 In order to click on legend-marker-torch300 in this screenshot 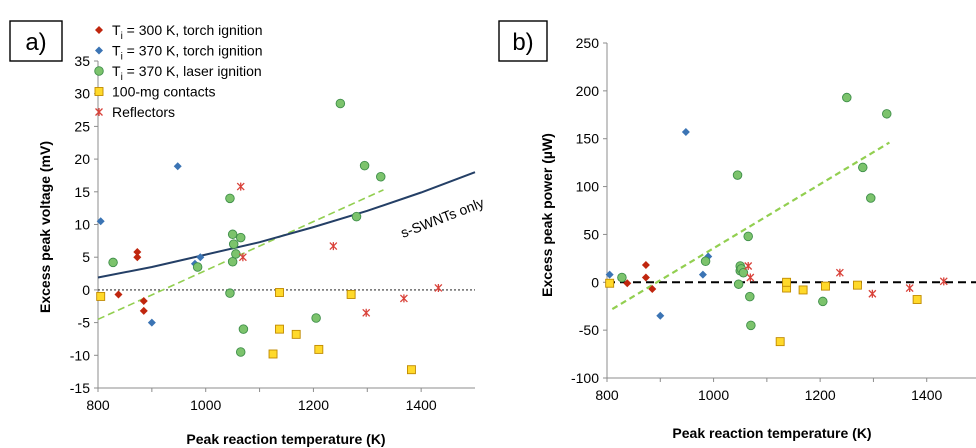, I will do `click(99, 30)`.